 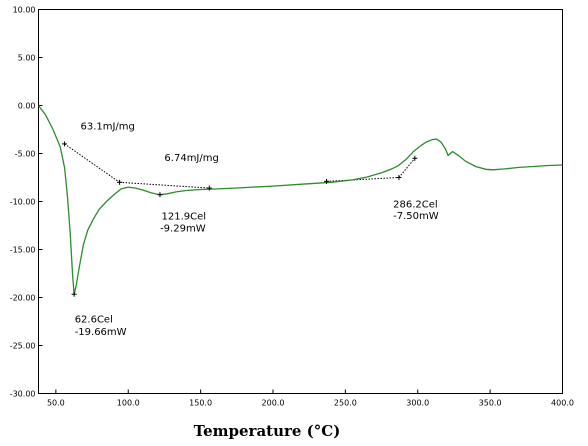 I want to click on y-tick-label: -25.00, so click(x=23, y=346).